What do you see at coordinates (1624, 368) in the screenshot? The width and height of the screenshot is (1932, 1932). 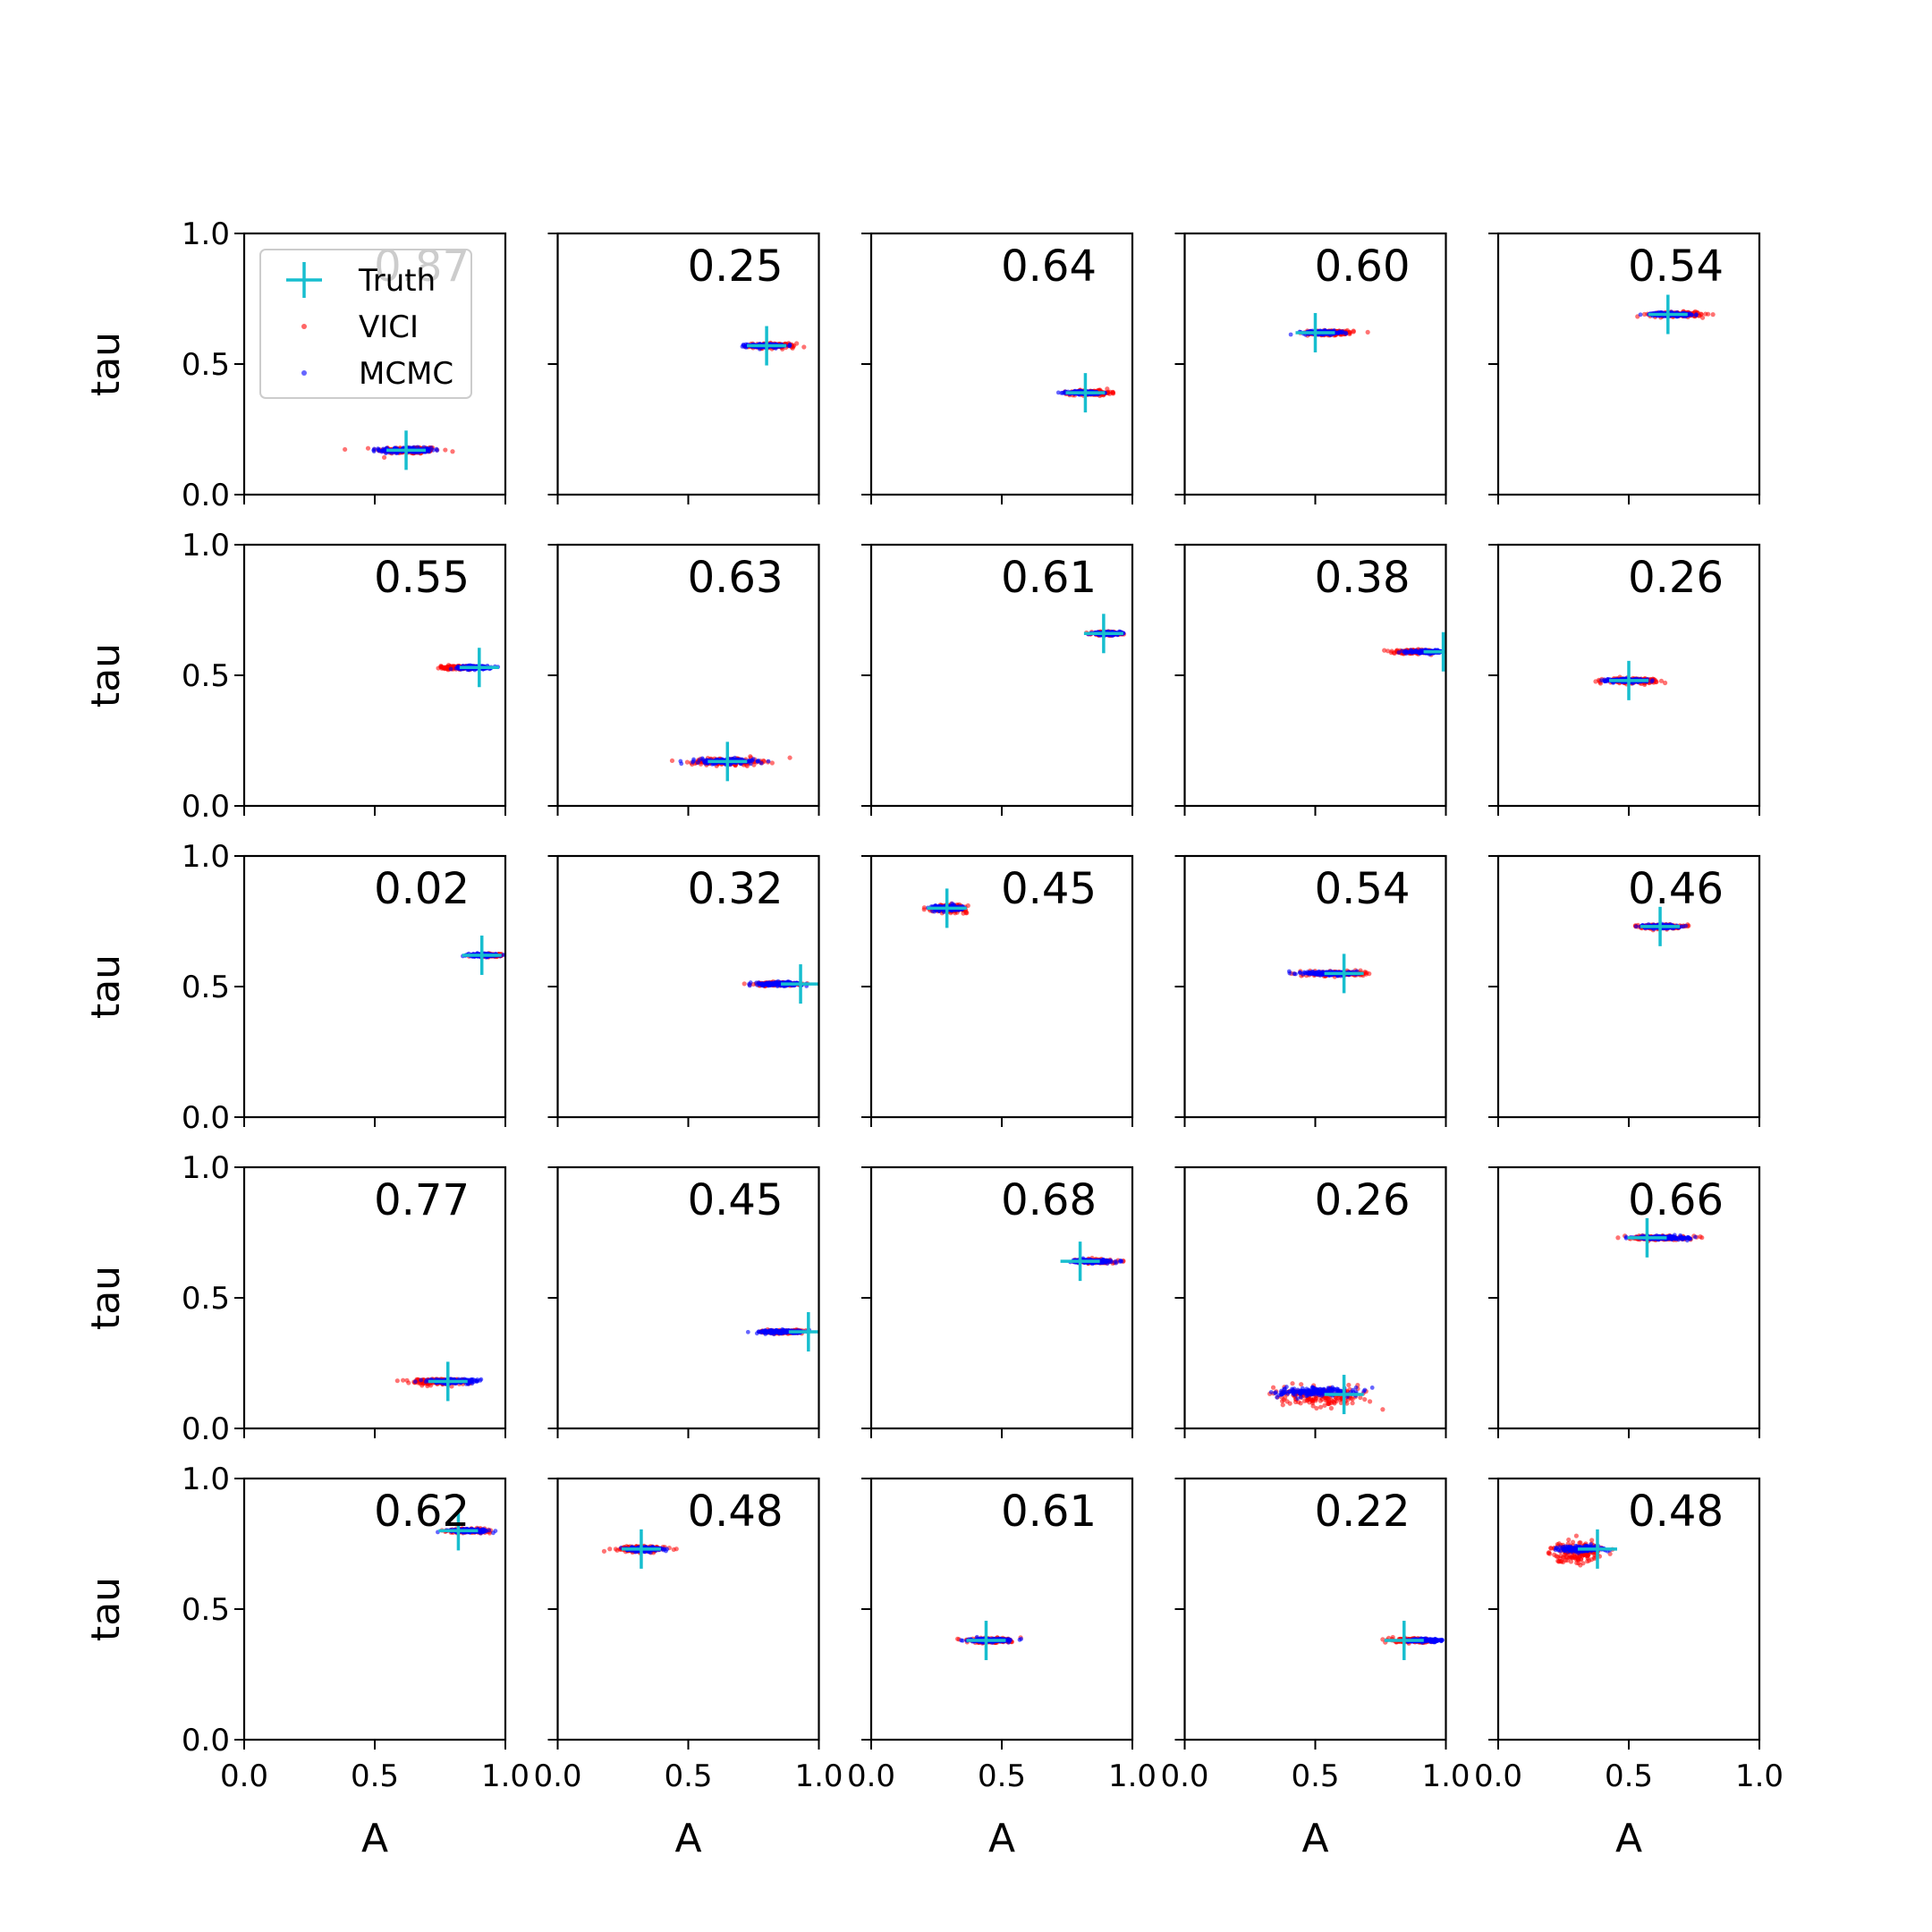 I see `panel-5: 0.54` at bounding box center [1624, 368].